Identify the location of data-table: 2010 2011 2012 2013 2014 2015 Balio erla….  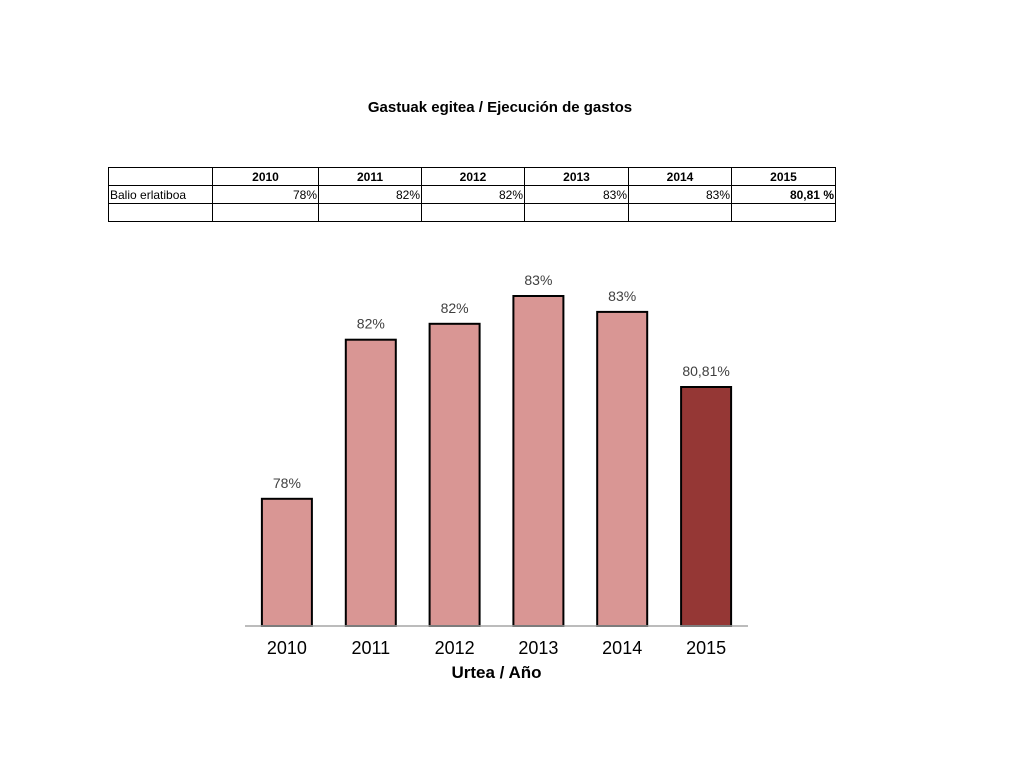
(472, 194).